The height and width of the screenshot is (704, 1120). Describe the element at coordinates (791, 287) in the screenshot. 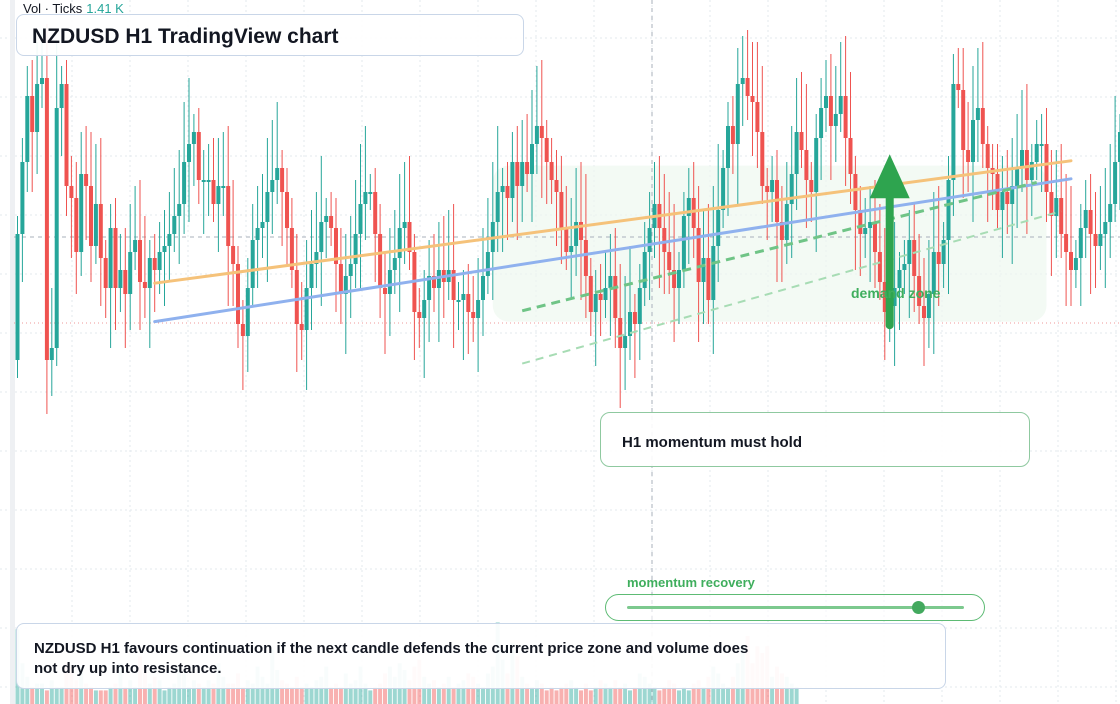

I see `green-dashed-channel-lower` at that location.